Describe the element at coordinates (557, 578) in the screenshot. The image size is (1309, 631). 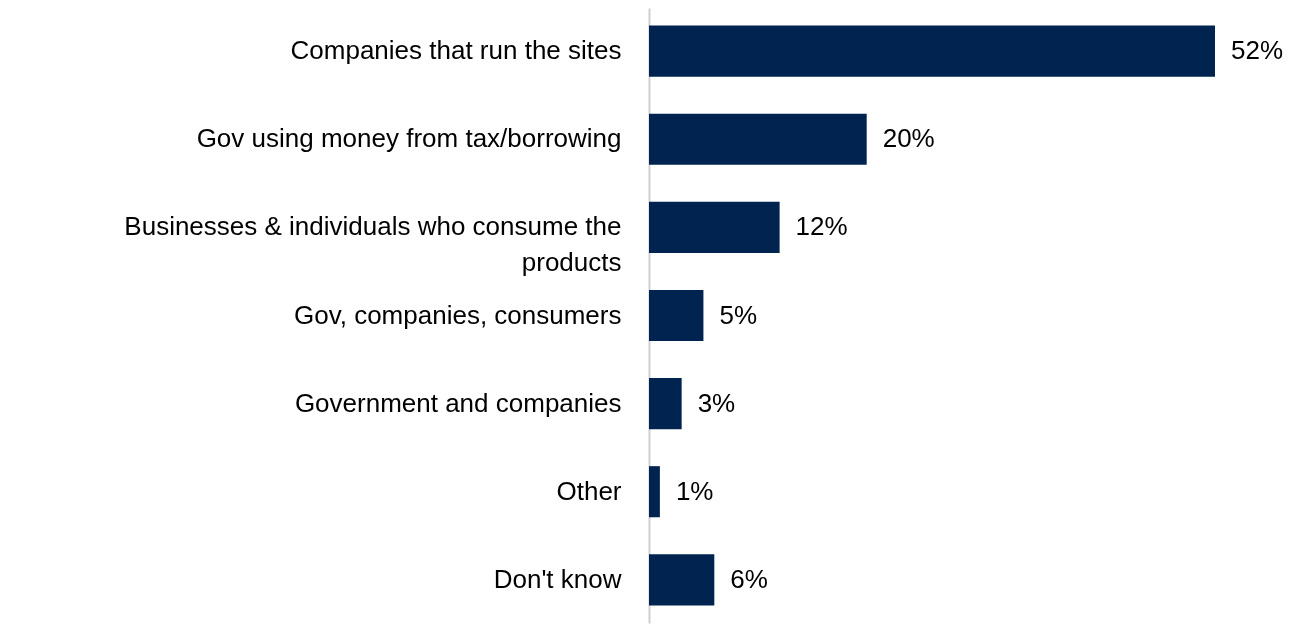
I see `y-tick-label: Don't know` at that location.